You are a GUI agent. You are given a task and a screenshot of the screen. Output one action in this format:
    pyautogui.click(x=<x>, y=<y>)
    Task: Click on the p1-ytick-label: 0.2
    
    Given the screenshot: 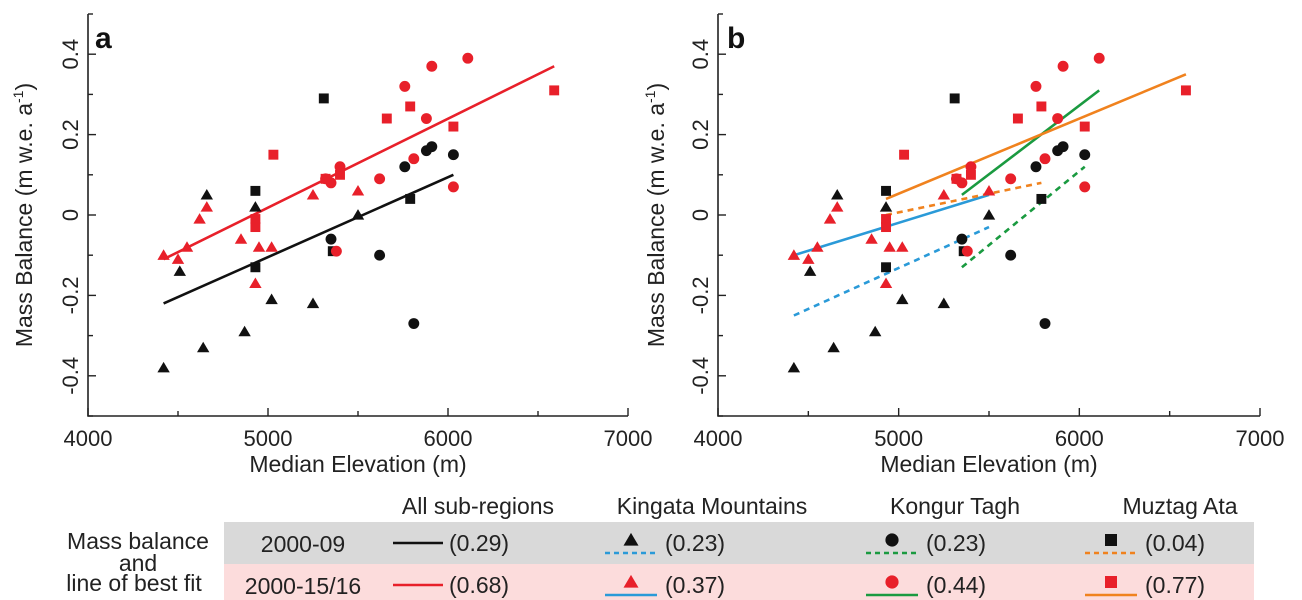 What is the action you would take?
    pyautogui.click(x=70, y=134)
    